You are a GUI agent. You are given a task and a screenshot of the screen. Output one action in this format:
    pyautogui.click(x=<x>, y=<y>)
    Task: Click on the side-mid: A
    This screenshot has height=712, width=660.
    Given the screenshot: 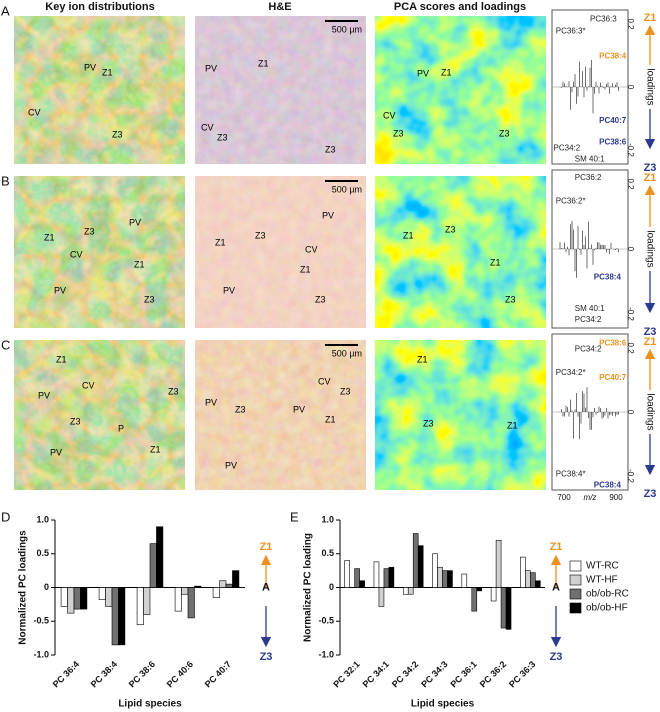 What is the action you would take?
    pyautogui.click(x=266, y=587)
    